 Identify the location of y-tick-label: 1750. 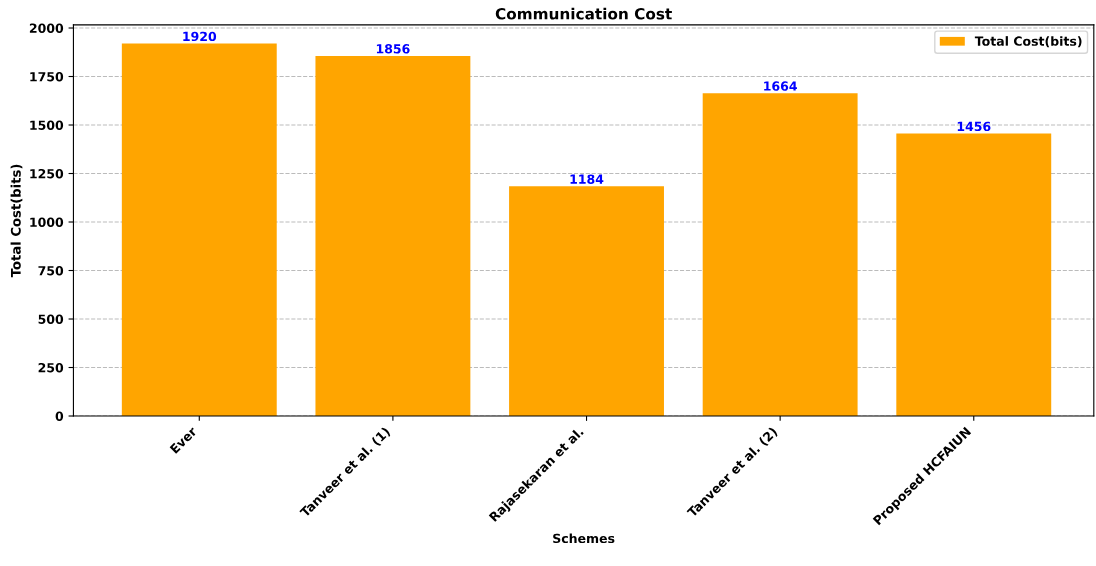
(47, 76).